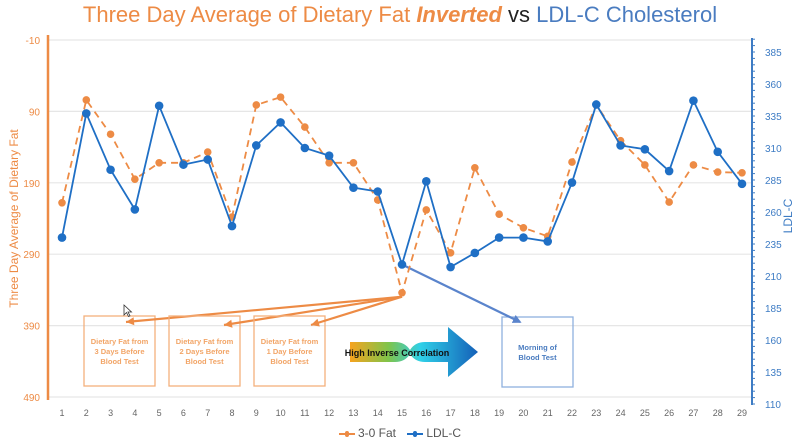  Describe the element at coordinates (773, 245) in the screenshot. I see `right-tick-label: 235` at that location.